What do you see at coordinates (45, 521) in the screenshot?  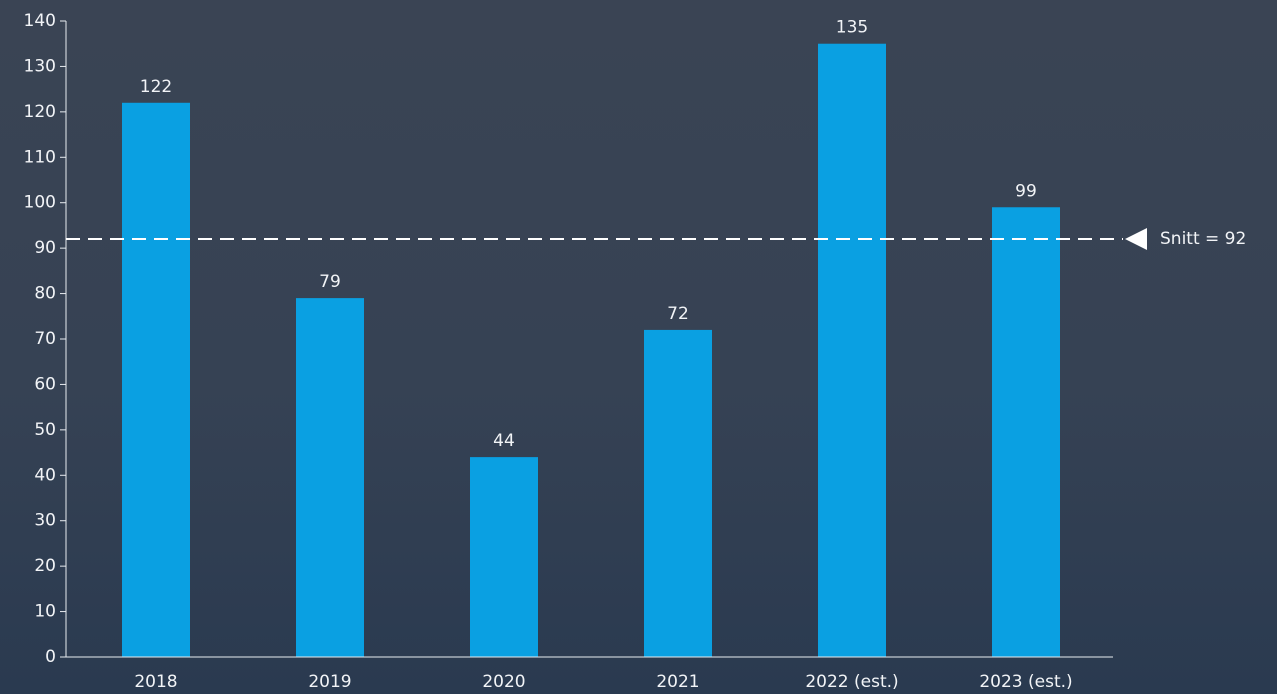 I see `y-tick-label: 30` at bounding box center [45, 521].